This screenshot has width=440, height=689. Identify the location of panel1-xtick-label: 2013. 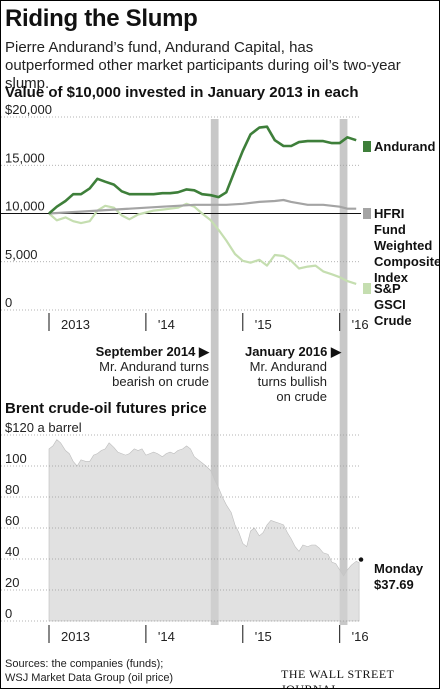
(75, 324).